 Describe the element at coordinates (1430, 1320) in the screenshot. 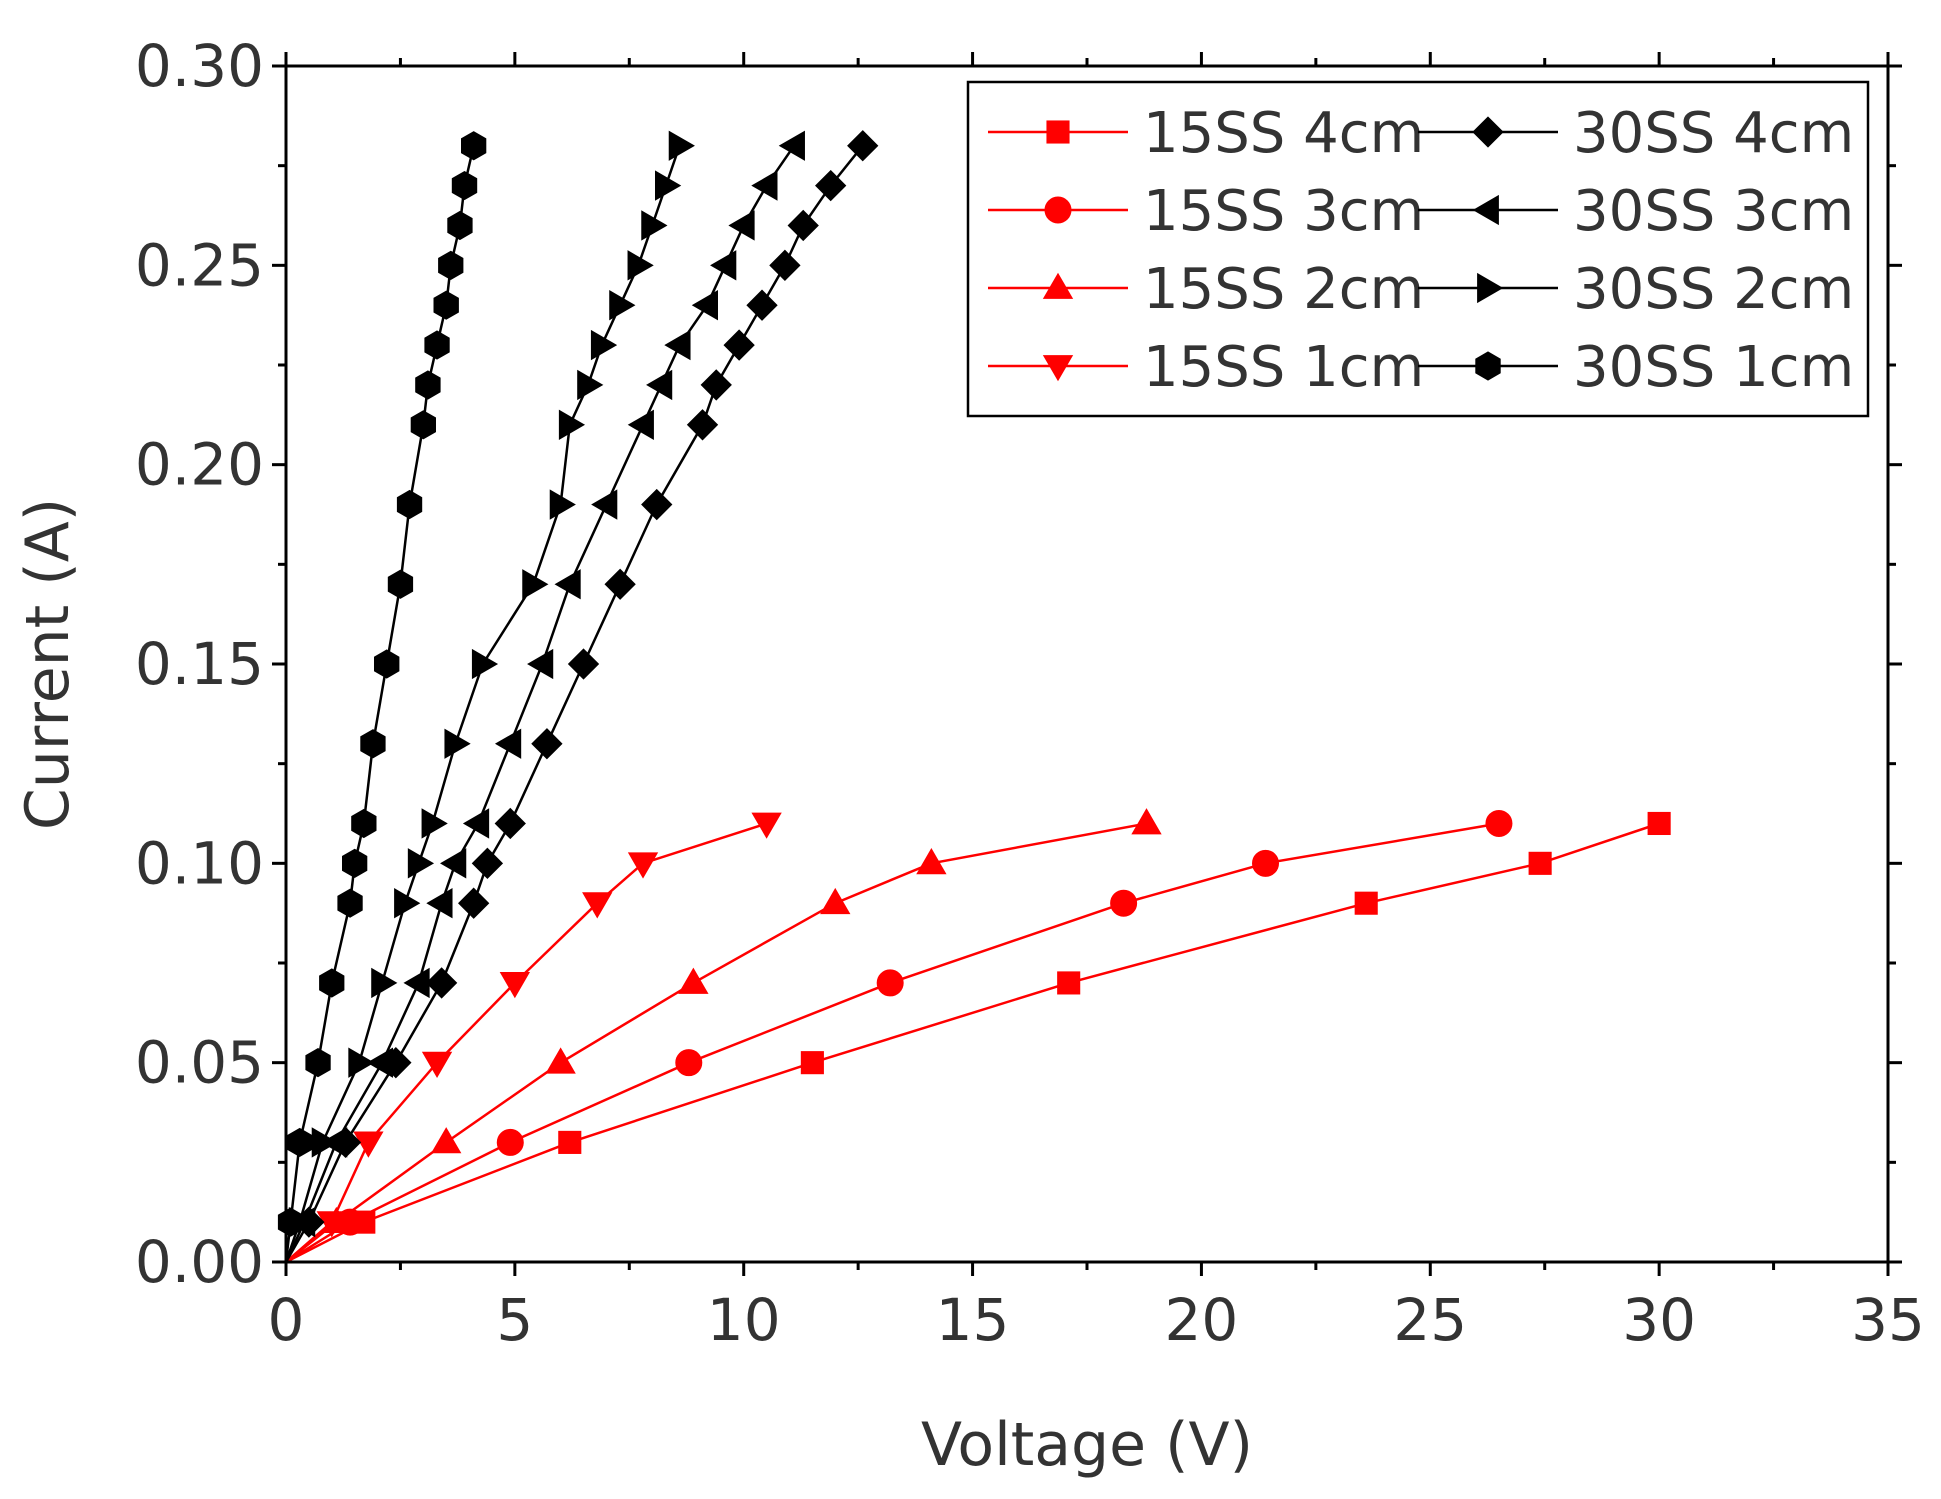

I see `x-tick-label: 25` at that location.